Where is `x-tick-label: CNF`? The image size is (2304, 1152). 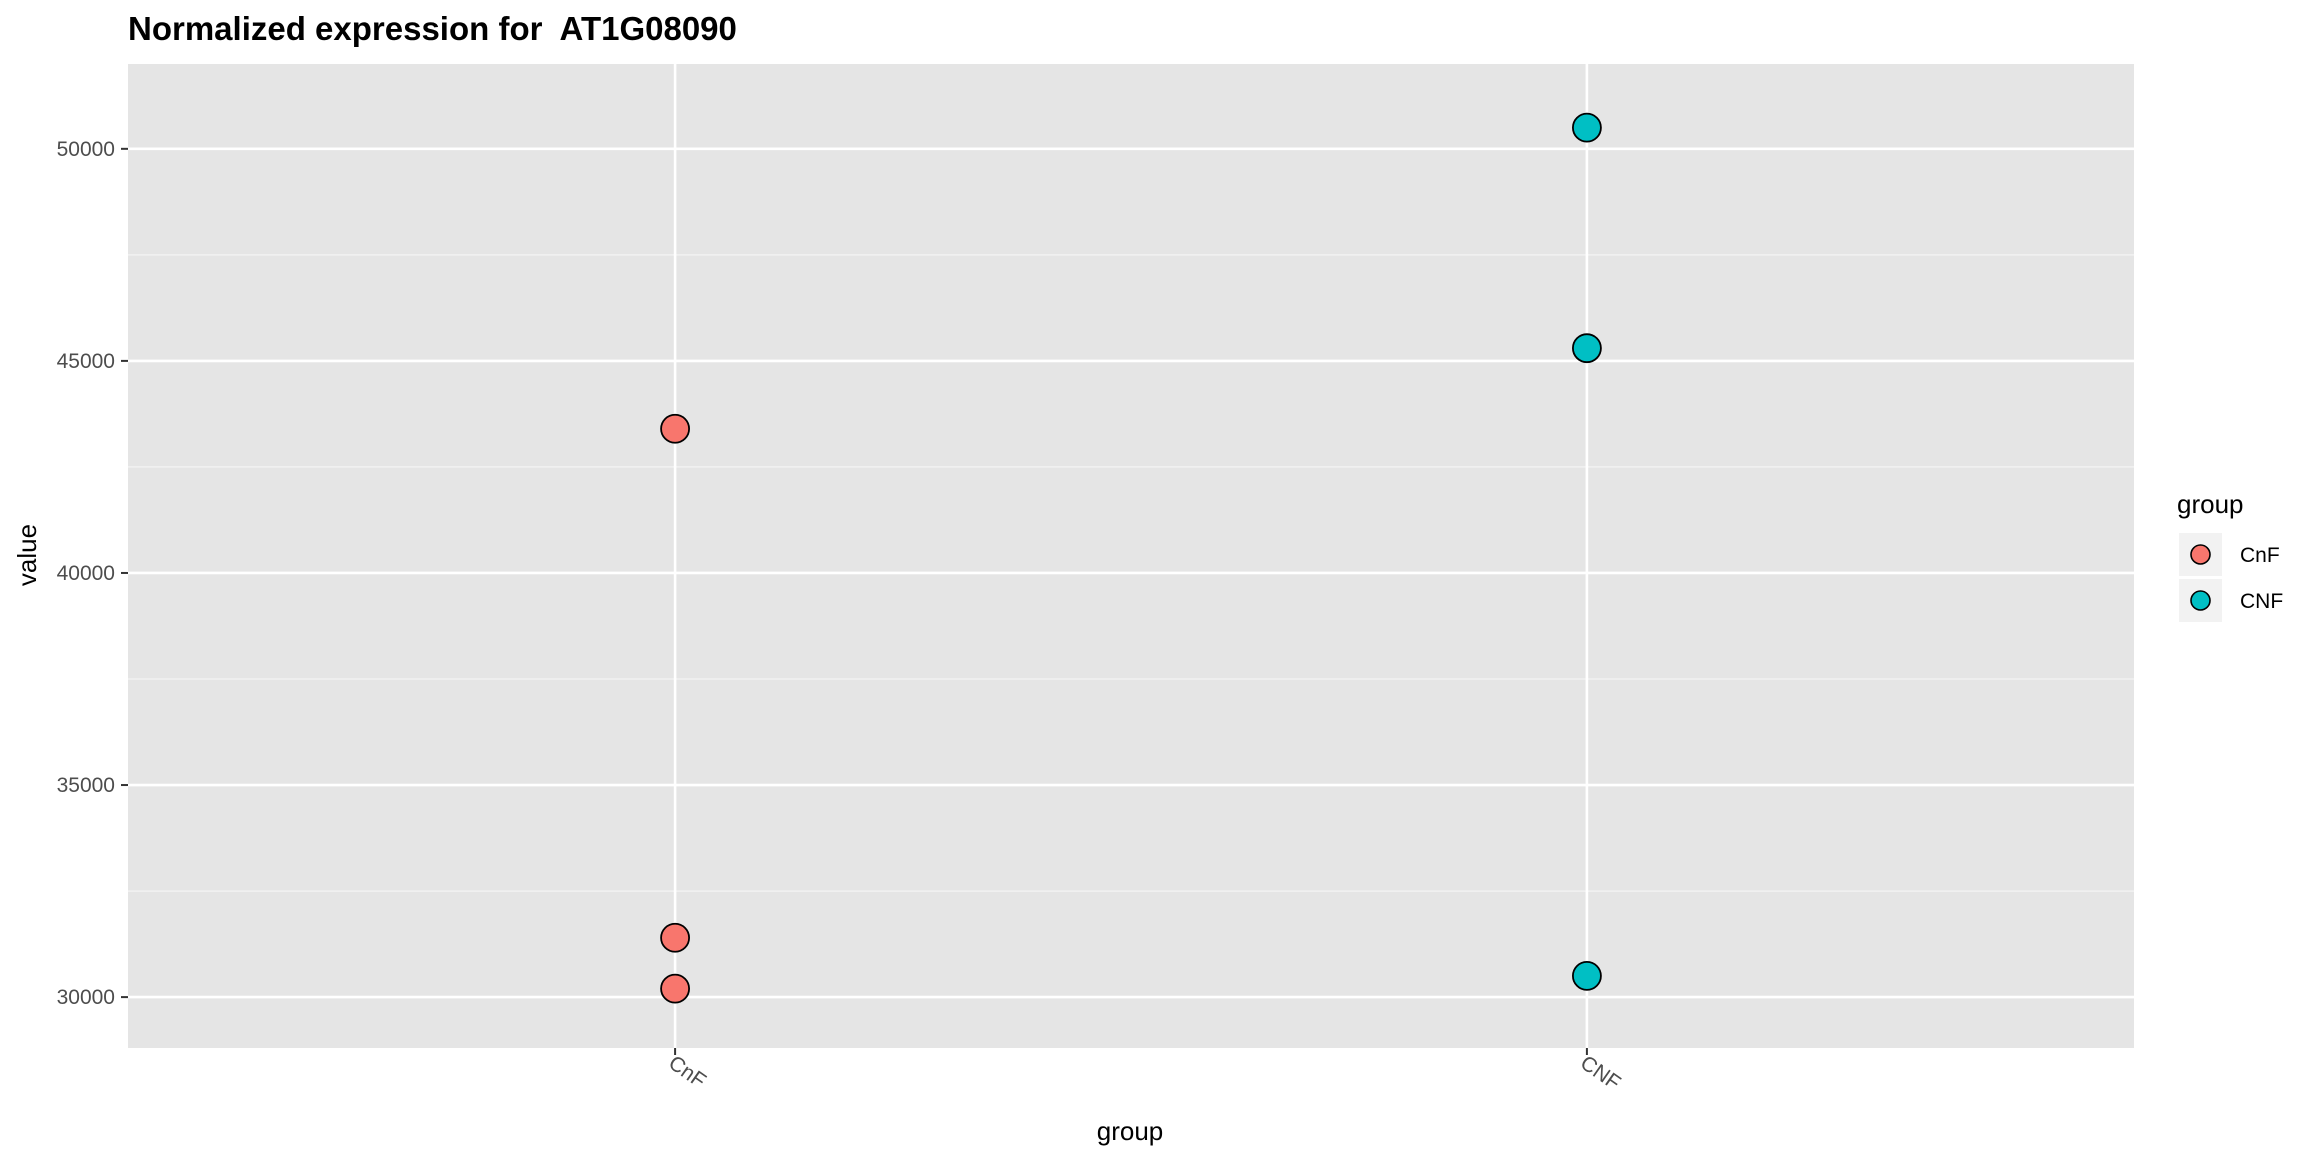 x-tick-label: CNF is located at coordinates (1600, 1073).